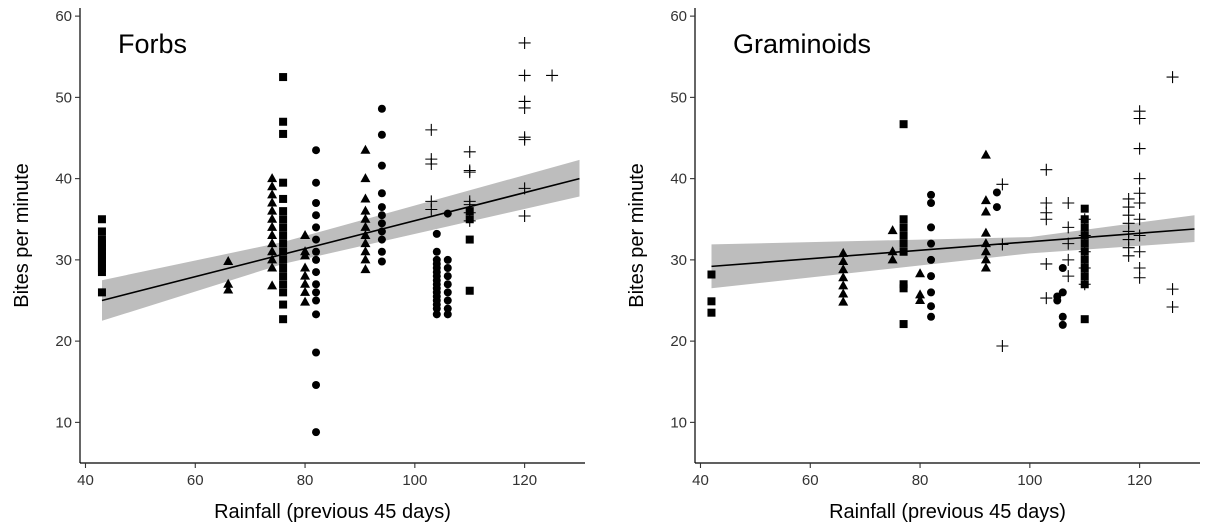  Describe the element at coordinates (297, 225) in the screenshot. I see `series-triangle` at that location.